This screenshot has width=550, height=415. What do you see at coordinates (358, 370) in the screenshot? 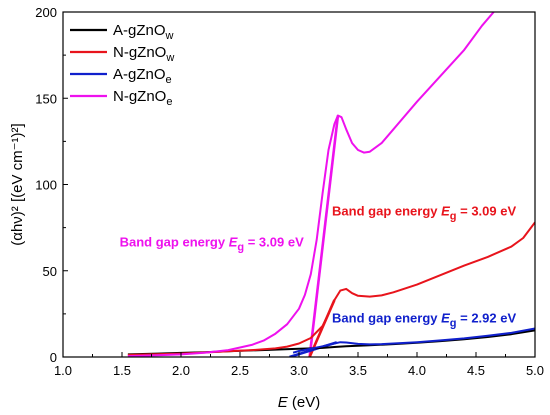
I see `x-tick-label: 3.5` at bounding box center [358, 370].